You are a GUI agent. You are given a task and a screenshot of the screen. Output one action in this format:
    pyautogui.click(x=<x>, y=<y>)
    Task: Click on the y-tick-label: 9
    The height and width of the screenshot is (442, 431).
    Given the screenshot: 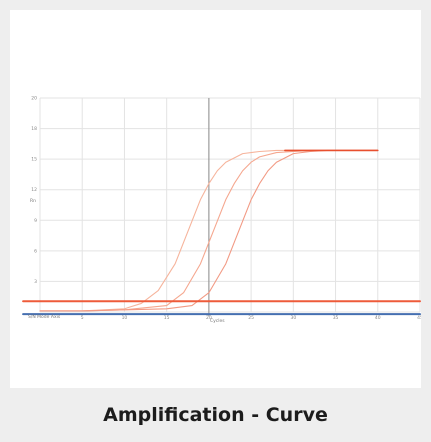 What is the action you would take?
    pyautogui.click(x=35, y=221)
    